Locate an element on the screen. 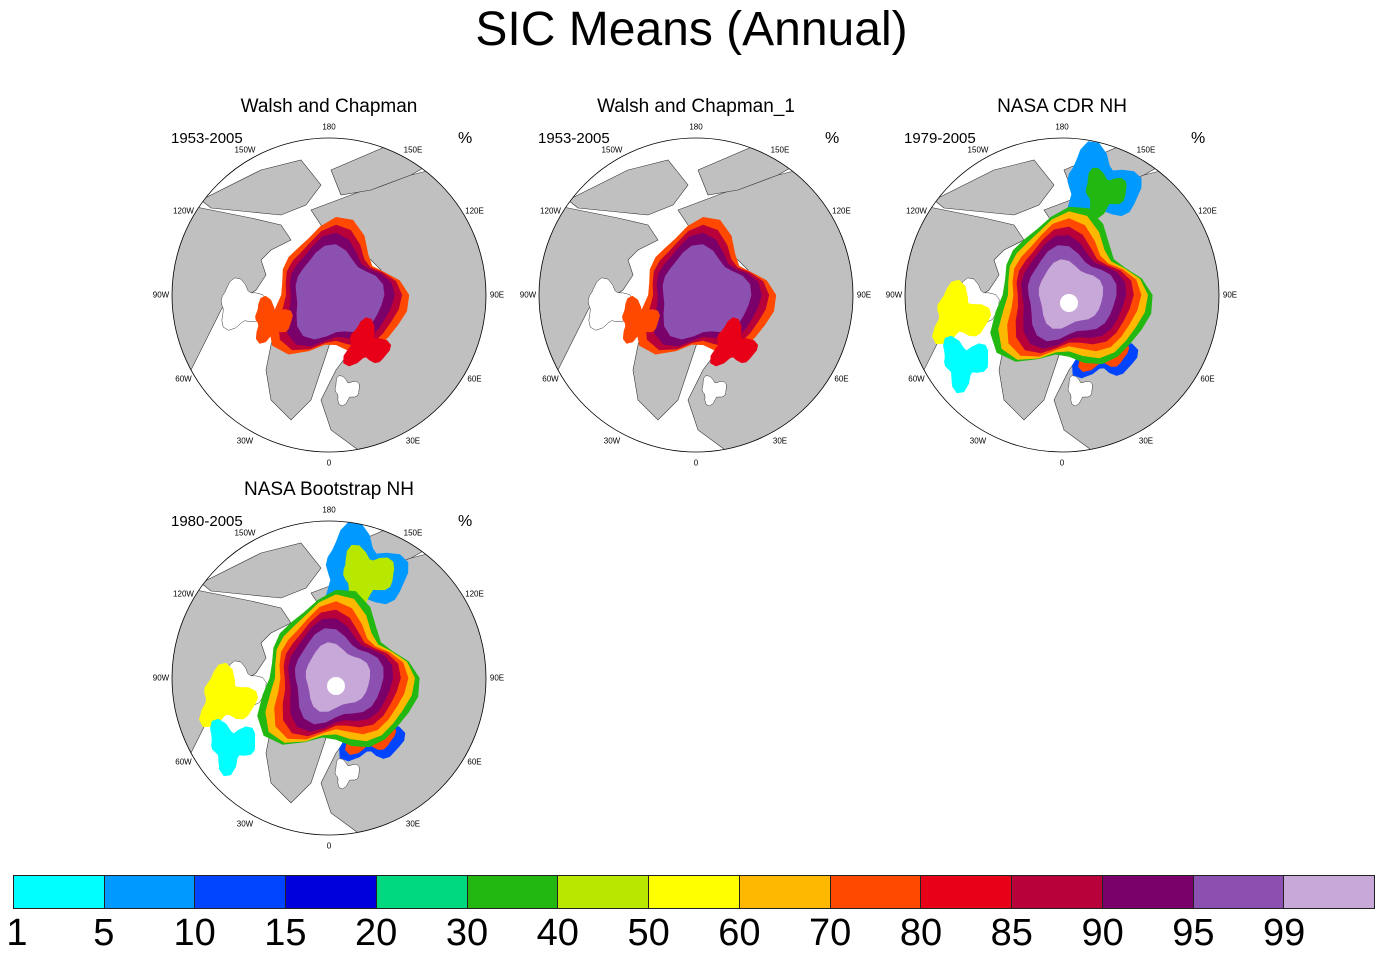 The width and height of the screenshot is (1383, 957). hudson-bay is located at coordinates (243, 304).